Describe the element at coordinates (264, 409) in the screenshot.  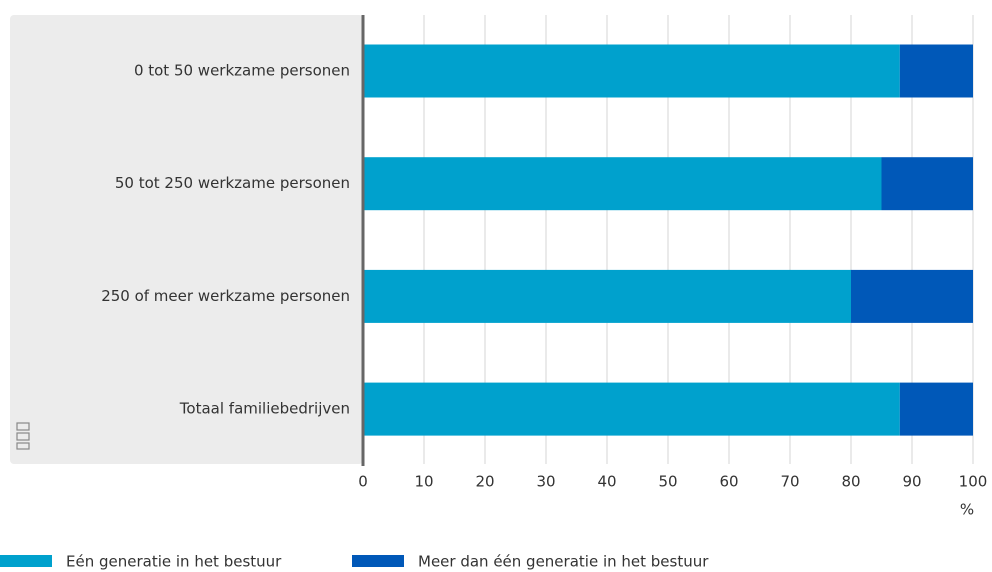
I see `y-tick-label: Totaal familiebedrijven` at that location.